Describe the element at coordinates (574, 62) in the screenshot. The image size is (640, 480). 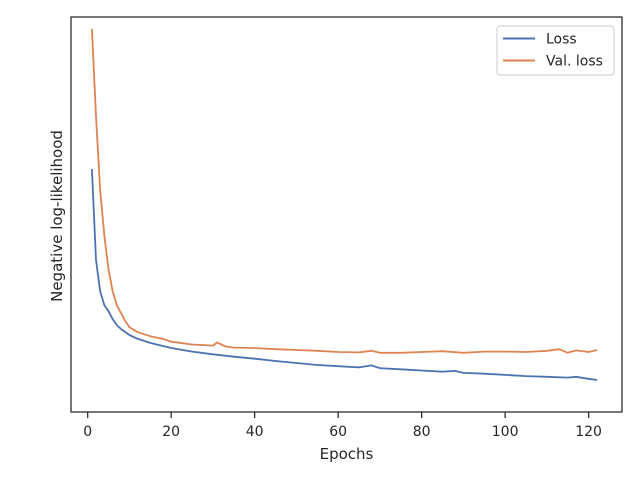
I see `legend-label-val-loss: Val. loss` at that location.